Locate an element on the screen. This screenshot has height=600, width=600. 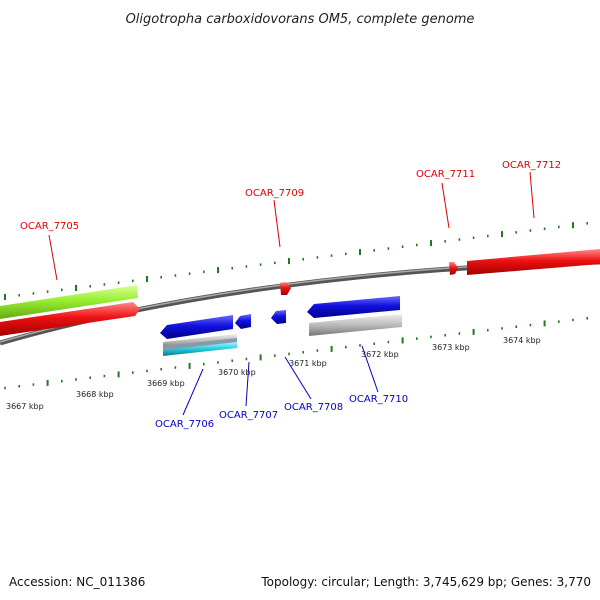
feature-cds-green is located at coordinates (69, 302).